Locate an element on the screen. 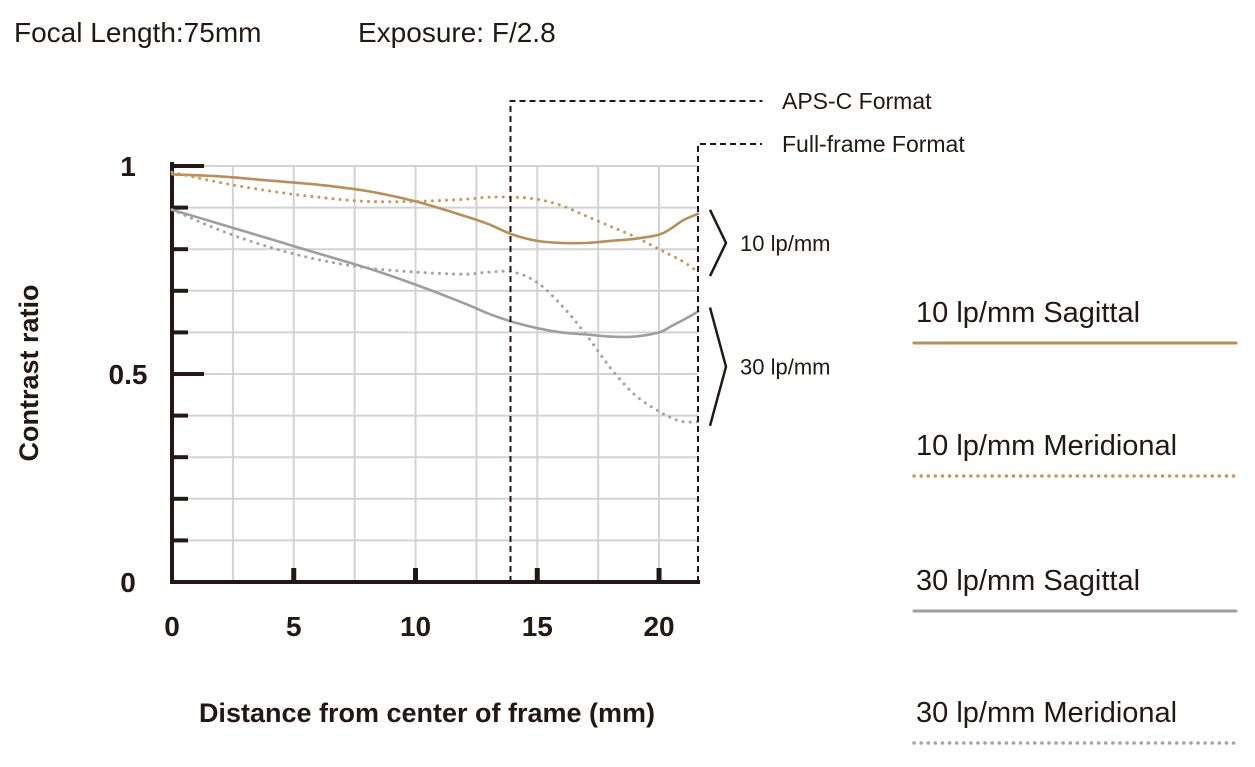 This screenshot has width=1255, height=767. legend-label: 30 lp/mm Meridional is located at coordinates (1046, 713).